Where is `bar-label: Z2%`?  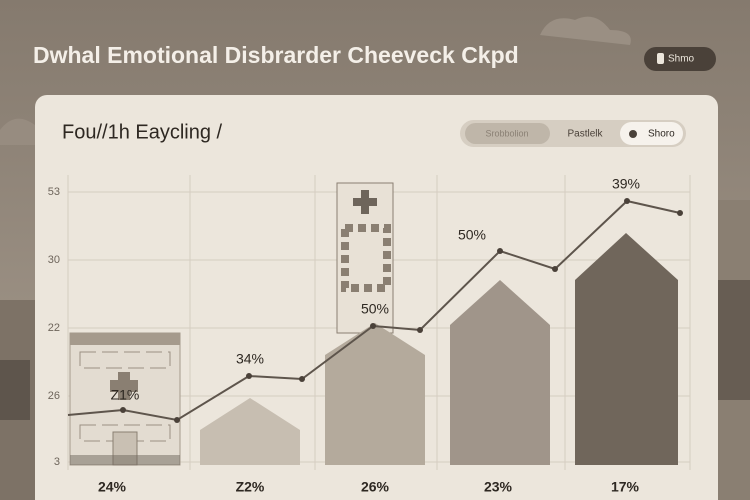 bar-label: Z2% is located at coordinates (250, 487).